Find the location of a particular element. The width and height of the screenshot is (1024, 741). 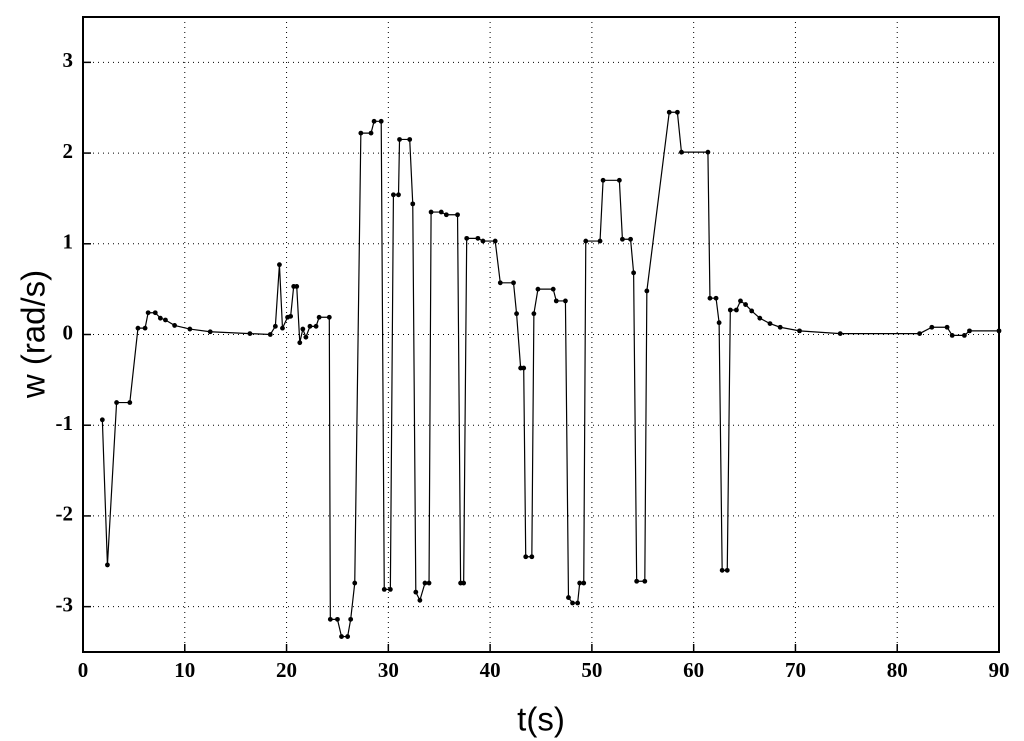

x-tick-label: 30 is located at coordinates (388, 670).